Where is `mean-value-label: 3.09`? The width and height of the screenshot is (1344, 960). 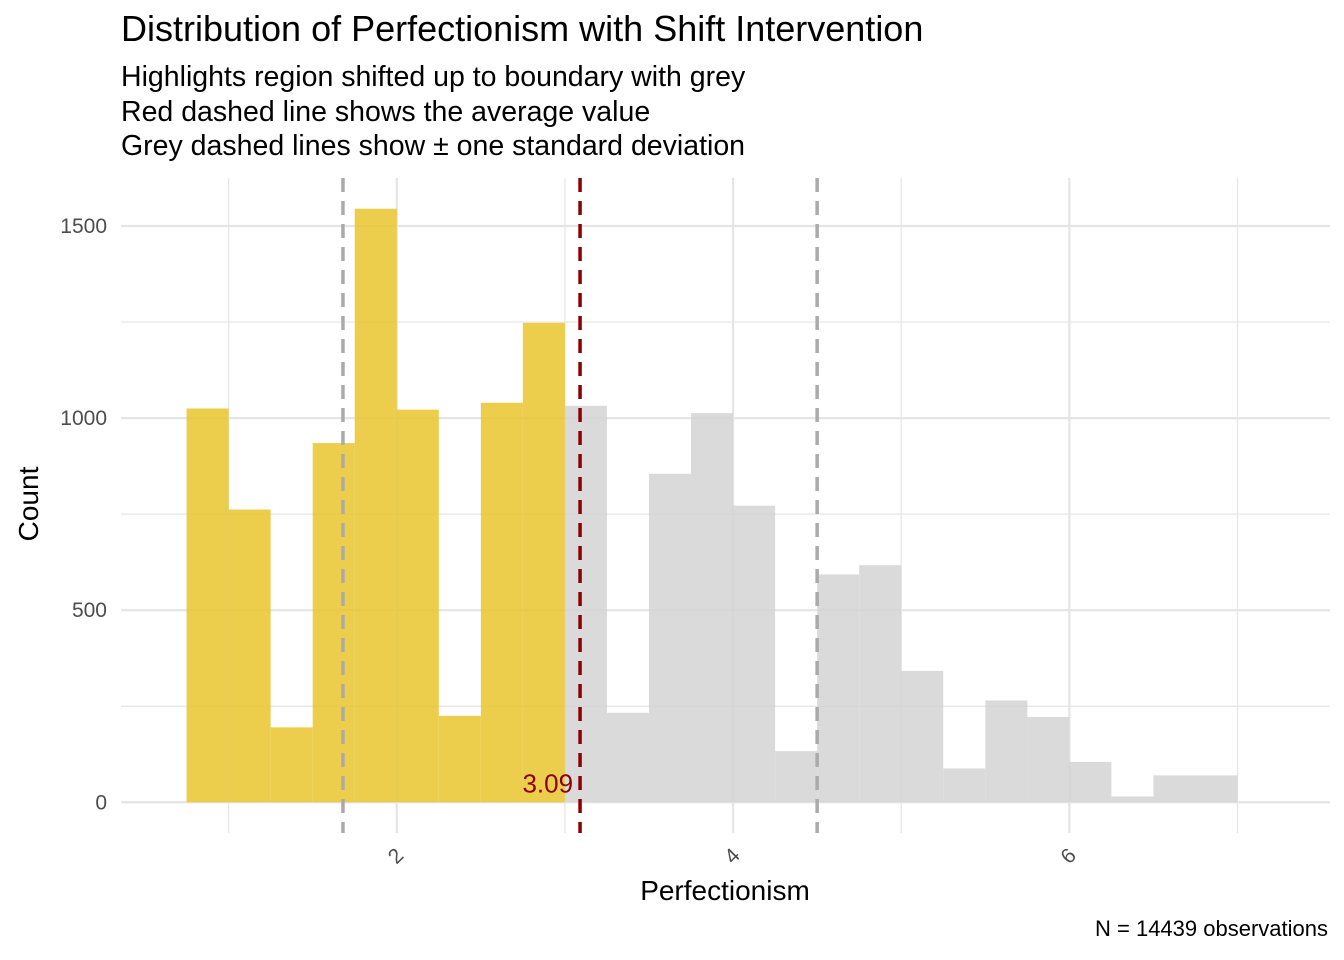 mean-value-label: 3.09 is located at coordinates (547, 783).